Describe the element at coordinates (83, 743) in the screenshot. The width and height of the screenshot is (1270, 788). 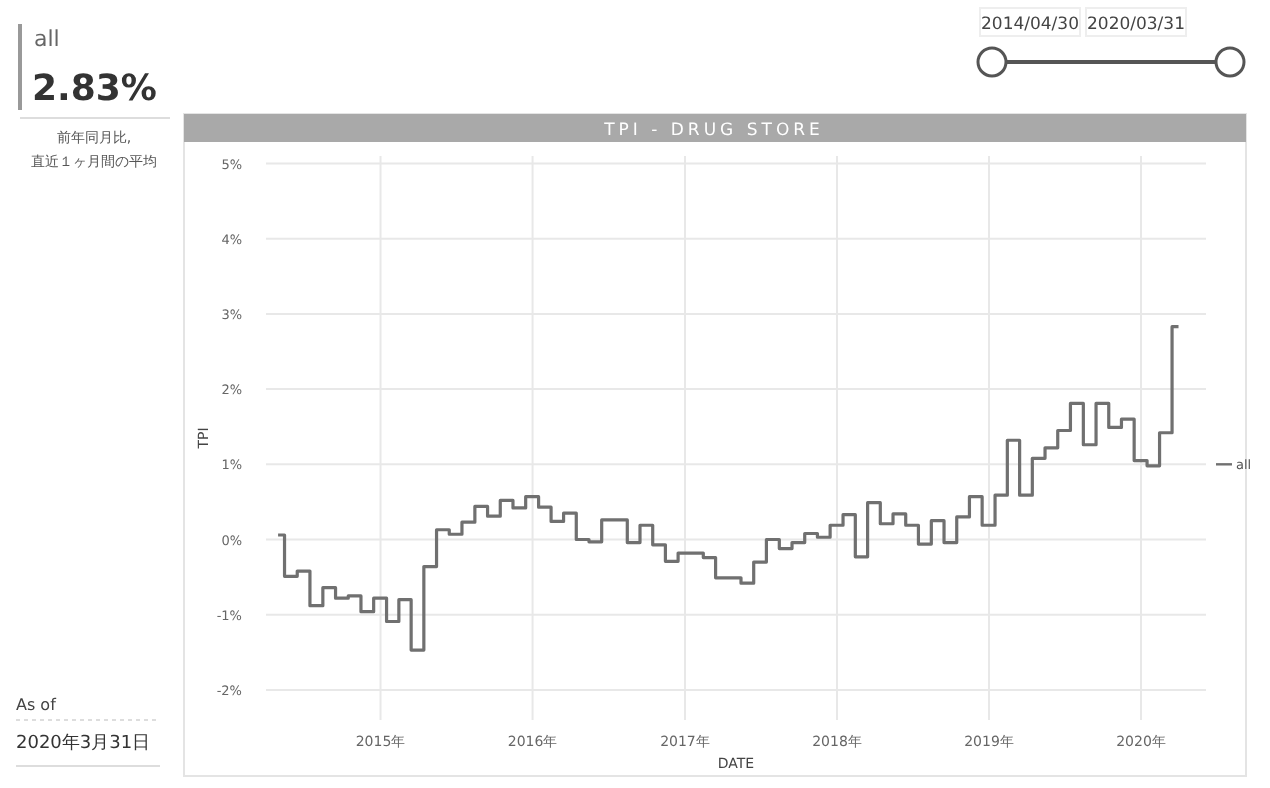
I see `text: 2020年3月31日` at that location.